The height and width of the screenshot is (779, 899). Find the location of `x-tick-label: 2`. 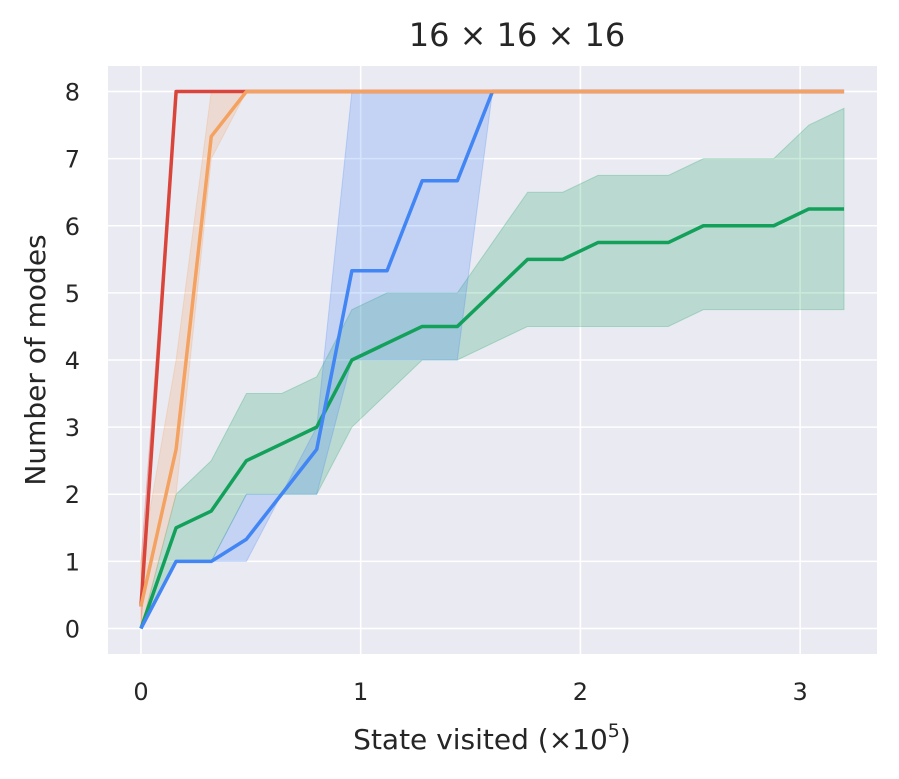

x-tick-label: 2 is located at coordinates (580, 692).